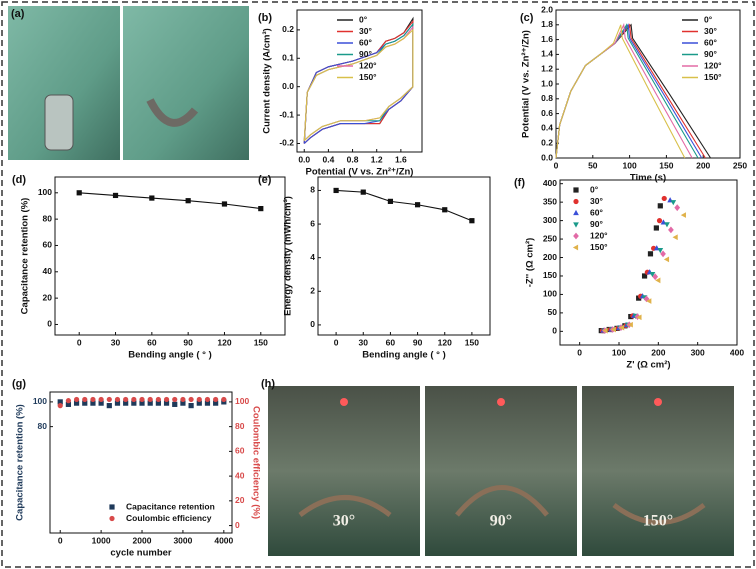  Describe the element at coordinates (182, 540) in the screenshot. I see `x-tick-label: 3000` at that location.